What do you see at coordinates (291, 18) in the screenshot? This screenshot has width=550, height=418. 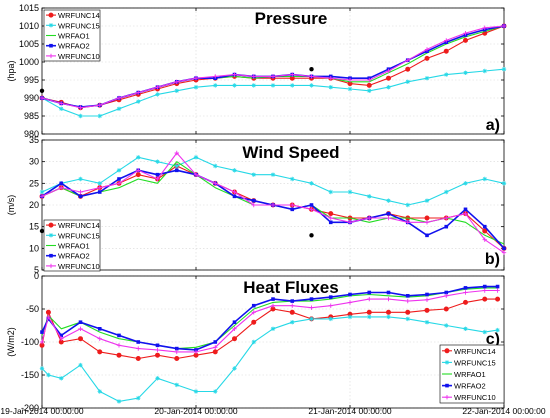 I see `chart-title: Pressure` at bounding box center [291, 18].